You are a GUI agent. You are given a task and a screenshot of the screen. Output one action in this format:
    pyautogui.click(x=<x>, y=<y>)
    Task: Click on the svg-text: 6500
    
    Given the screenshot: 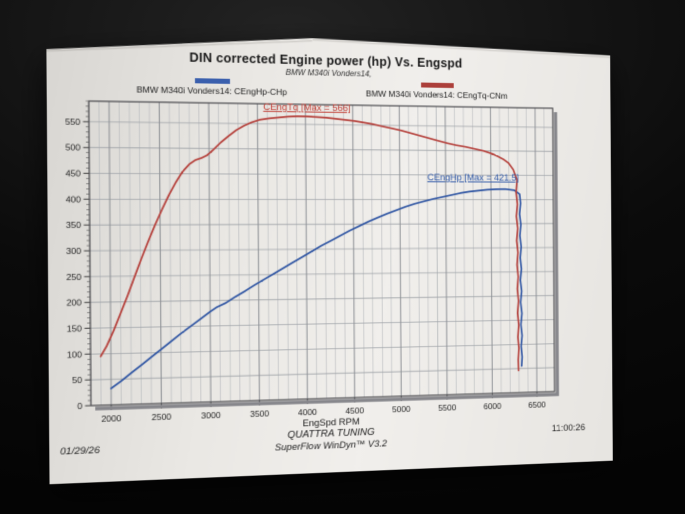 What is the action you would take?
    pyautogui.click(x=537, y=405)
    